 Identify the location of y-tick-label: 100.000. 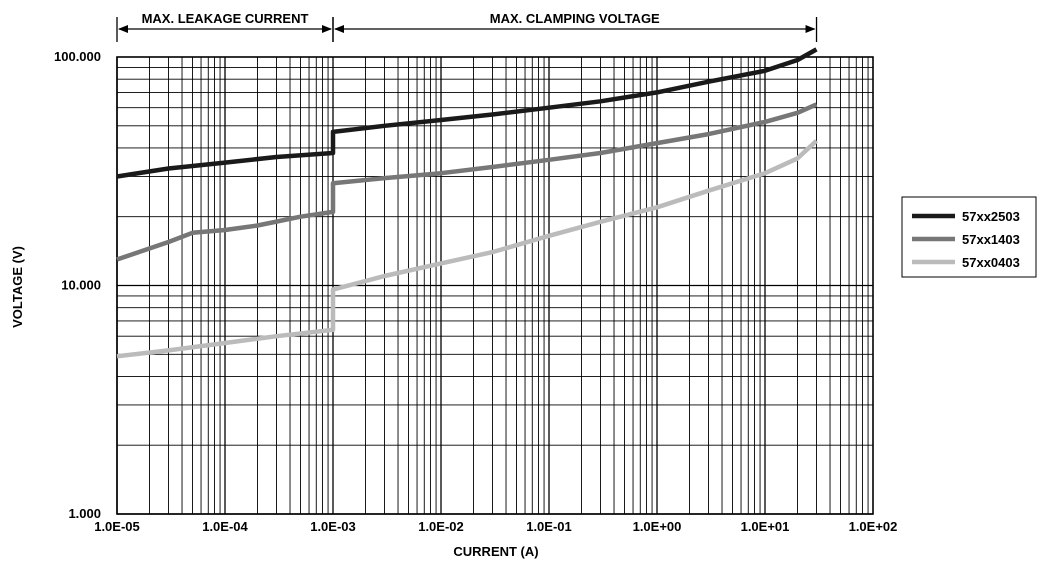
(77, 56).